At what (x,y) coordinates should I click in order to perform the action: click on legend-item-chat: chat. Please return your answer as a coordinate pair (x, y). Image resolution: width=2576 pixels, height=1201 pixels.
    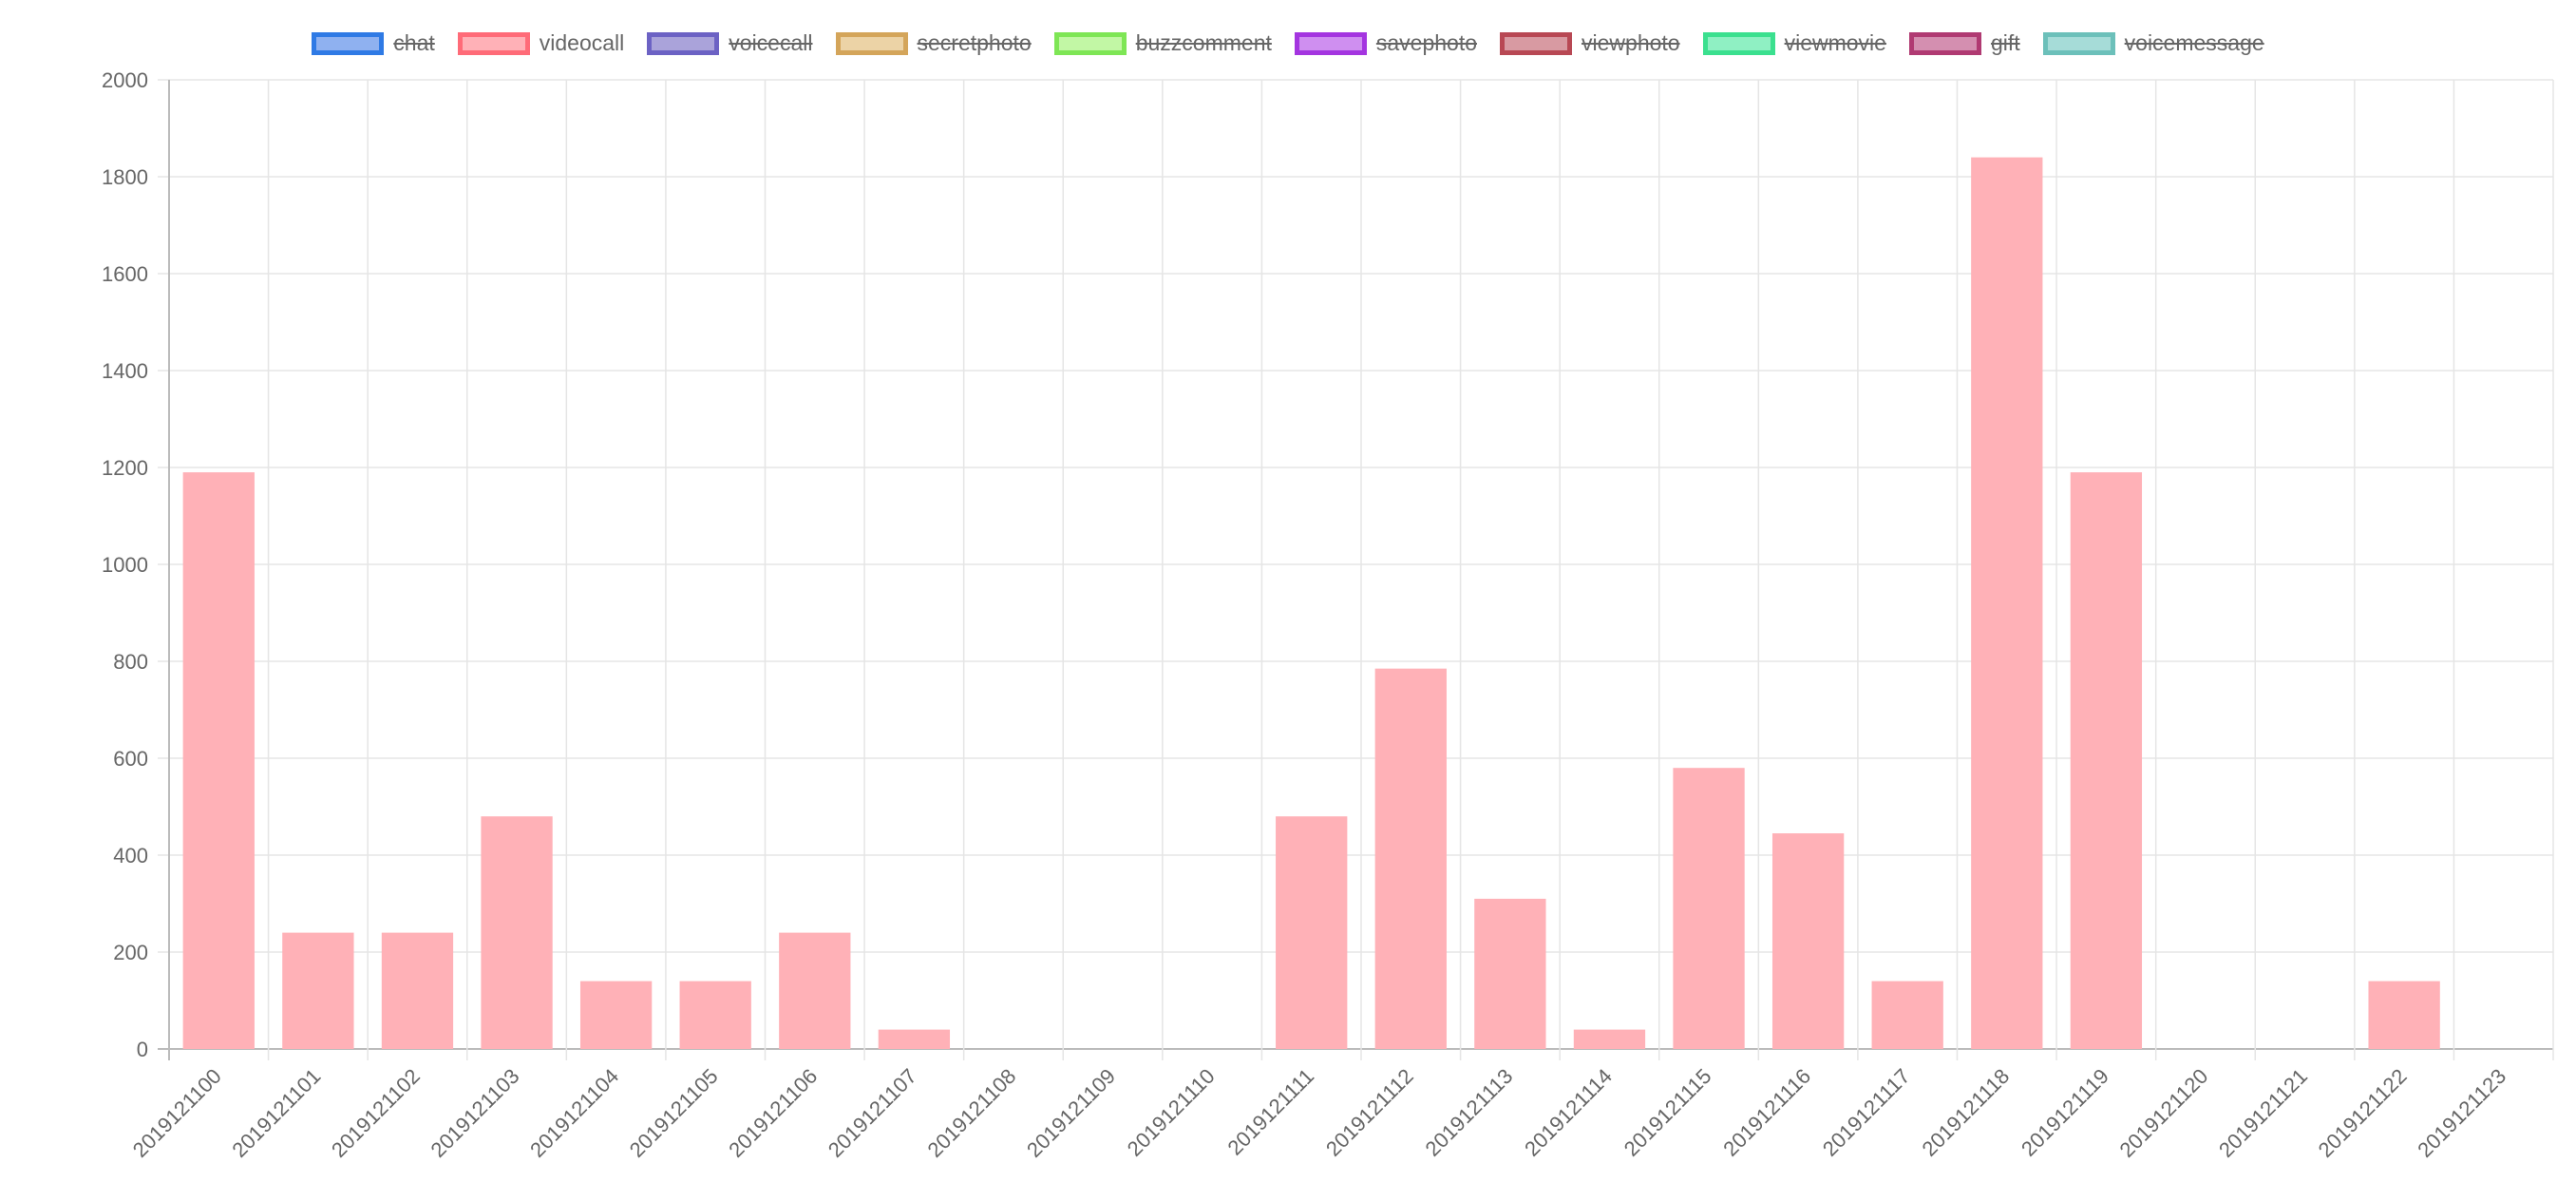
    Looking at the image, I should click on (373, 43).